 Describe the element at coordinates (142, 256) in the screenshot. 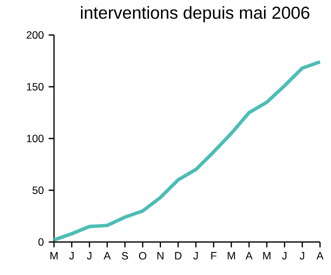

I see `x-tick-label: O` at that location.